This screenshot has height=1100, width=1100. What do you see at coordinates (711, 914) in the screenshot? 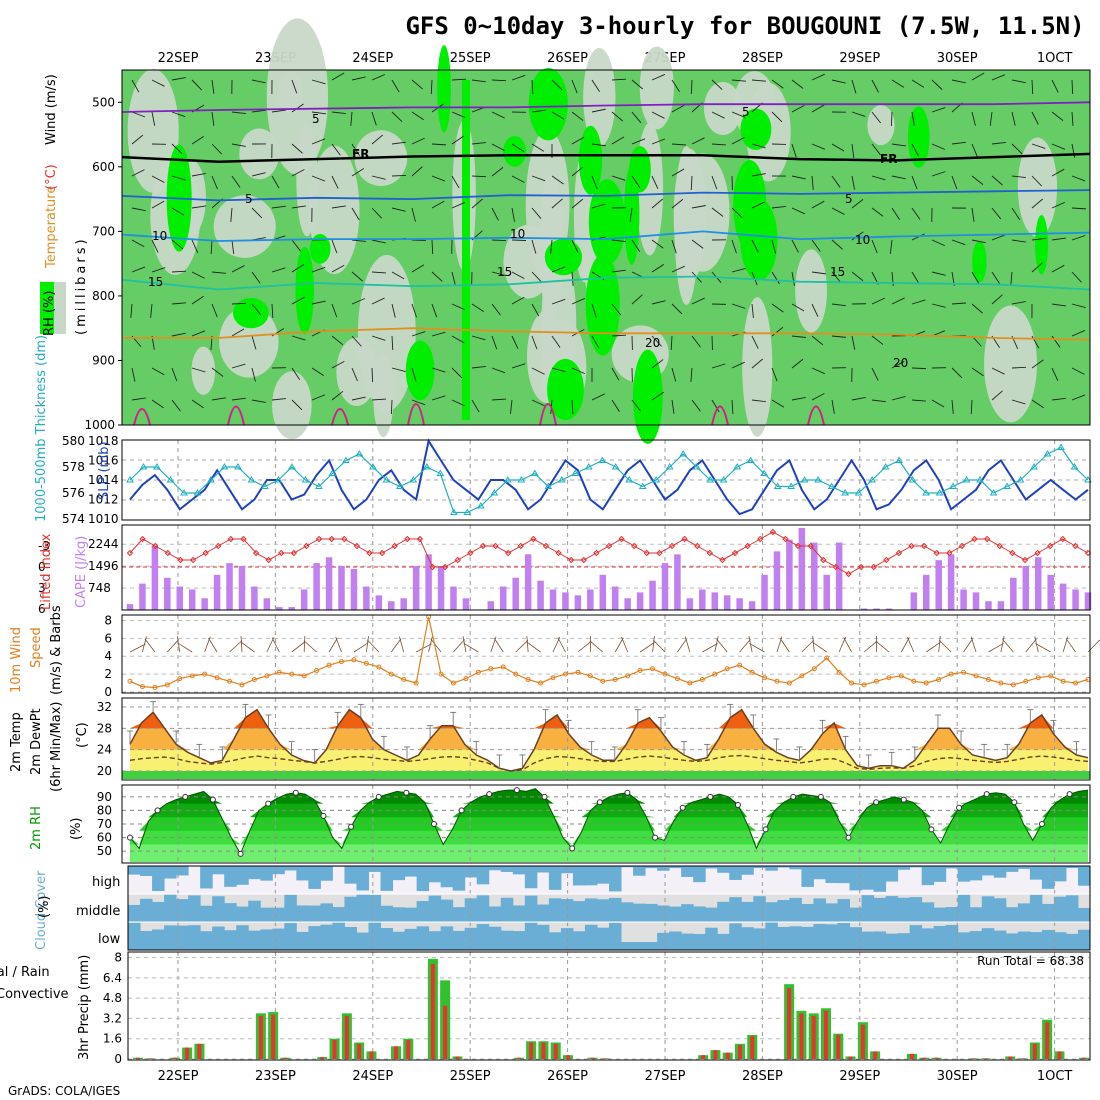
I see `cloud-cell-middle` at bounding box center [711, 914].